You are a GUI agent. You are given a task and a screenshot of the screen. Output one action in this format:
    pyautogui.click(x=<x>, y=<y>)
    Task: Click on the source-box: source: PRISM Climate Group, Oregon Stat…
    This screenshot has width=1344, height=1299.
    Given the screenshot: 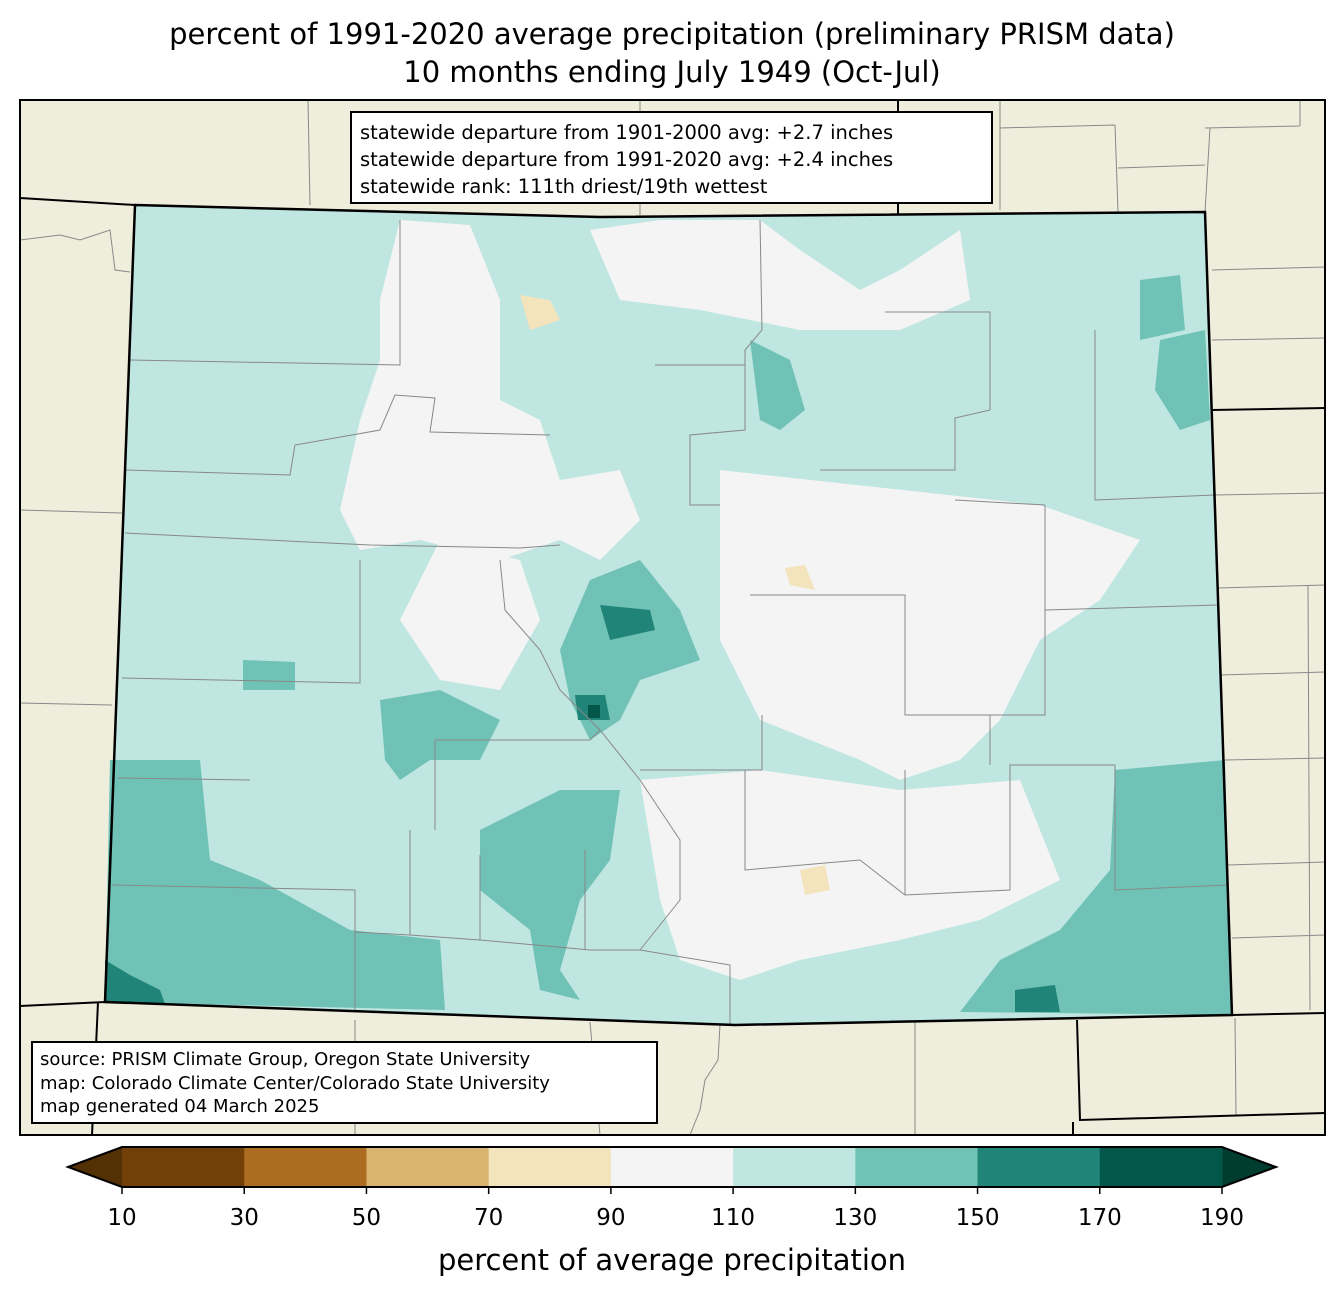 What is the action you would take?
    pyautogui.click(x=344, y=1082)
    